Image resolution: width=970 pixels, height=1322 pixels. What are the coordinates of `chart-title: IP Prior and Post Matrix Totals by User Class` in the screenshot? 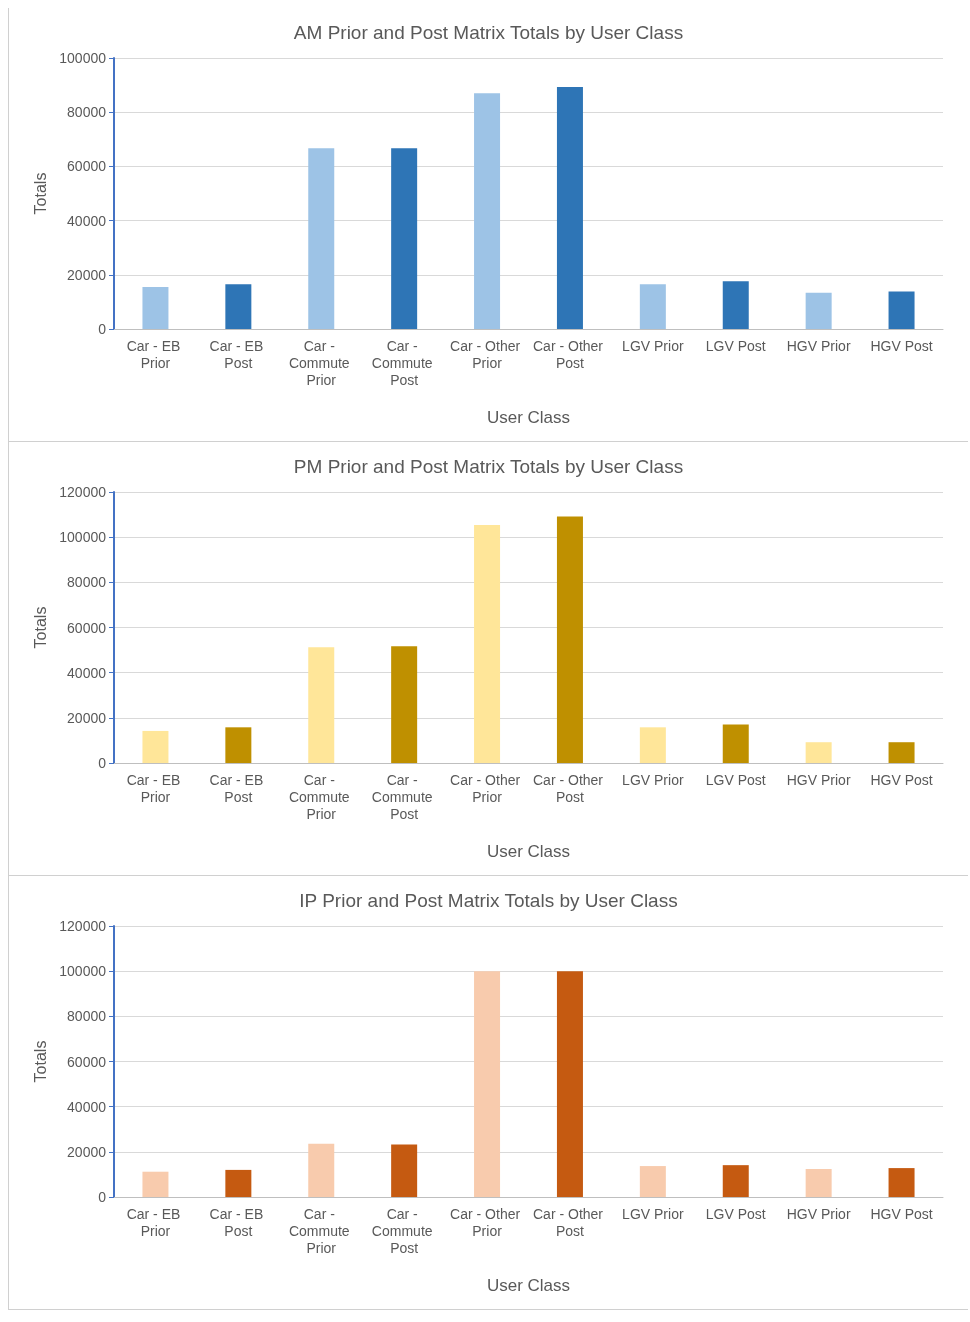 It's located at (488, 900).